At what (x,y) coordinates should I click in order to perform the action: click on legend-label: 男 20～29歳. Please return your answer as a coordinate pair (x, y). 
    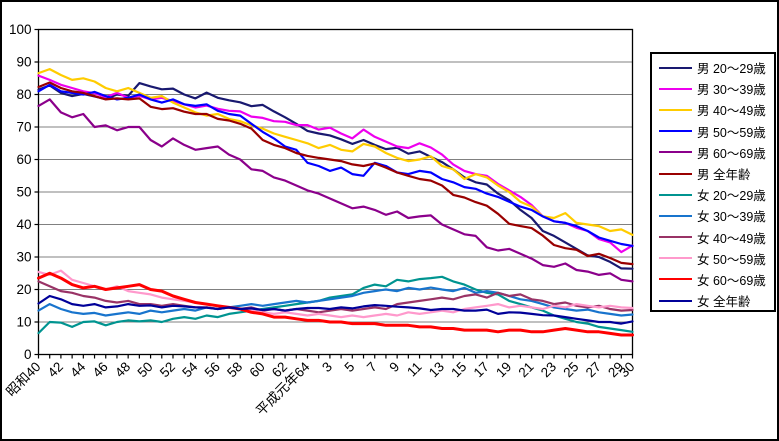
    Looking at the image, I should click on (731, 69).